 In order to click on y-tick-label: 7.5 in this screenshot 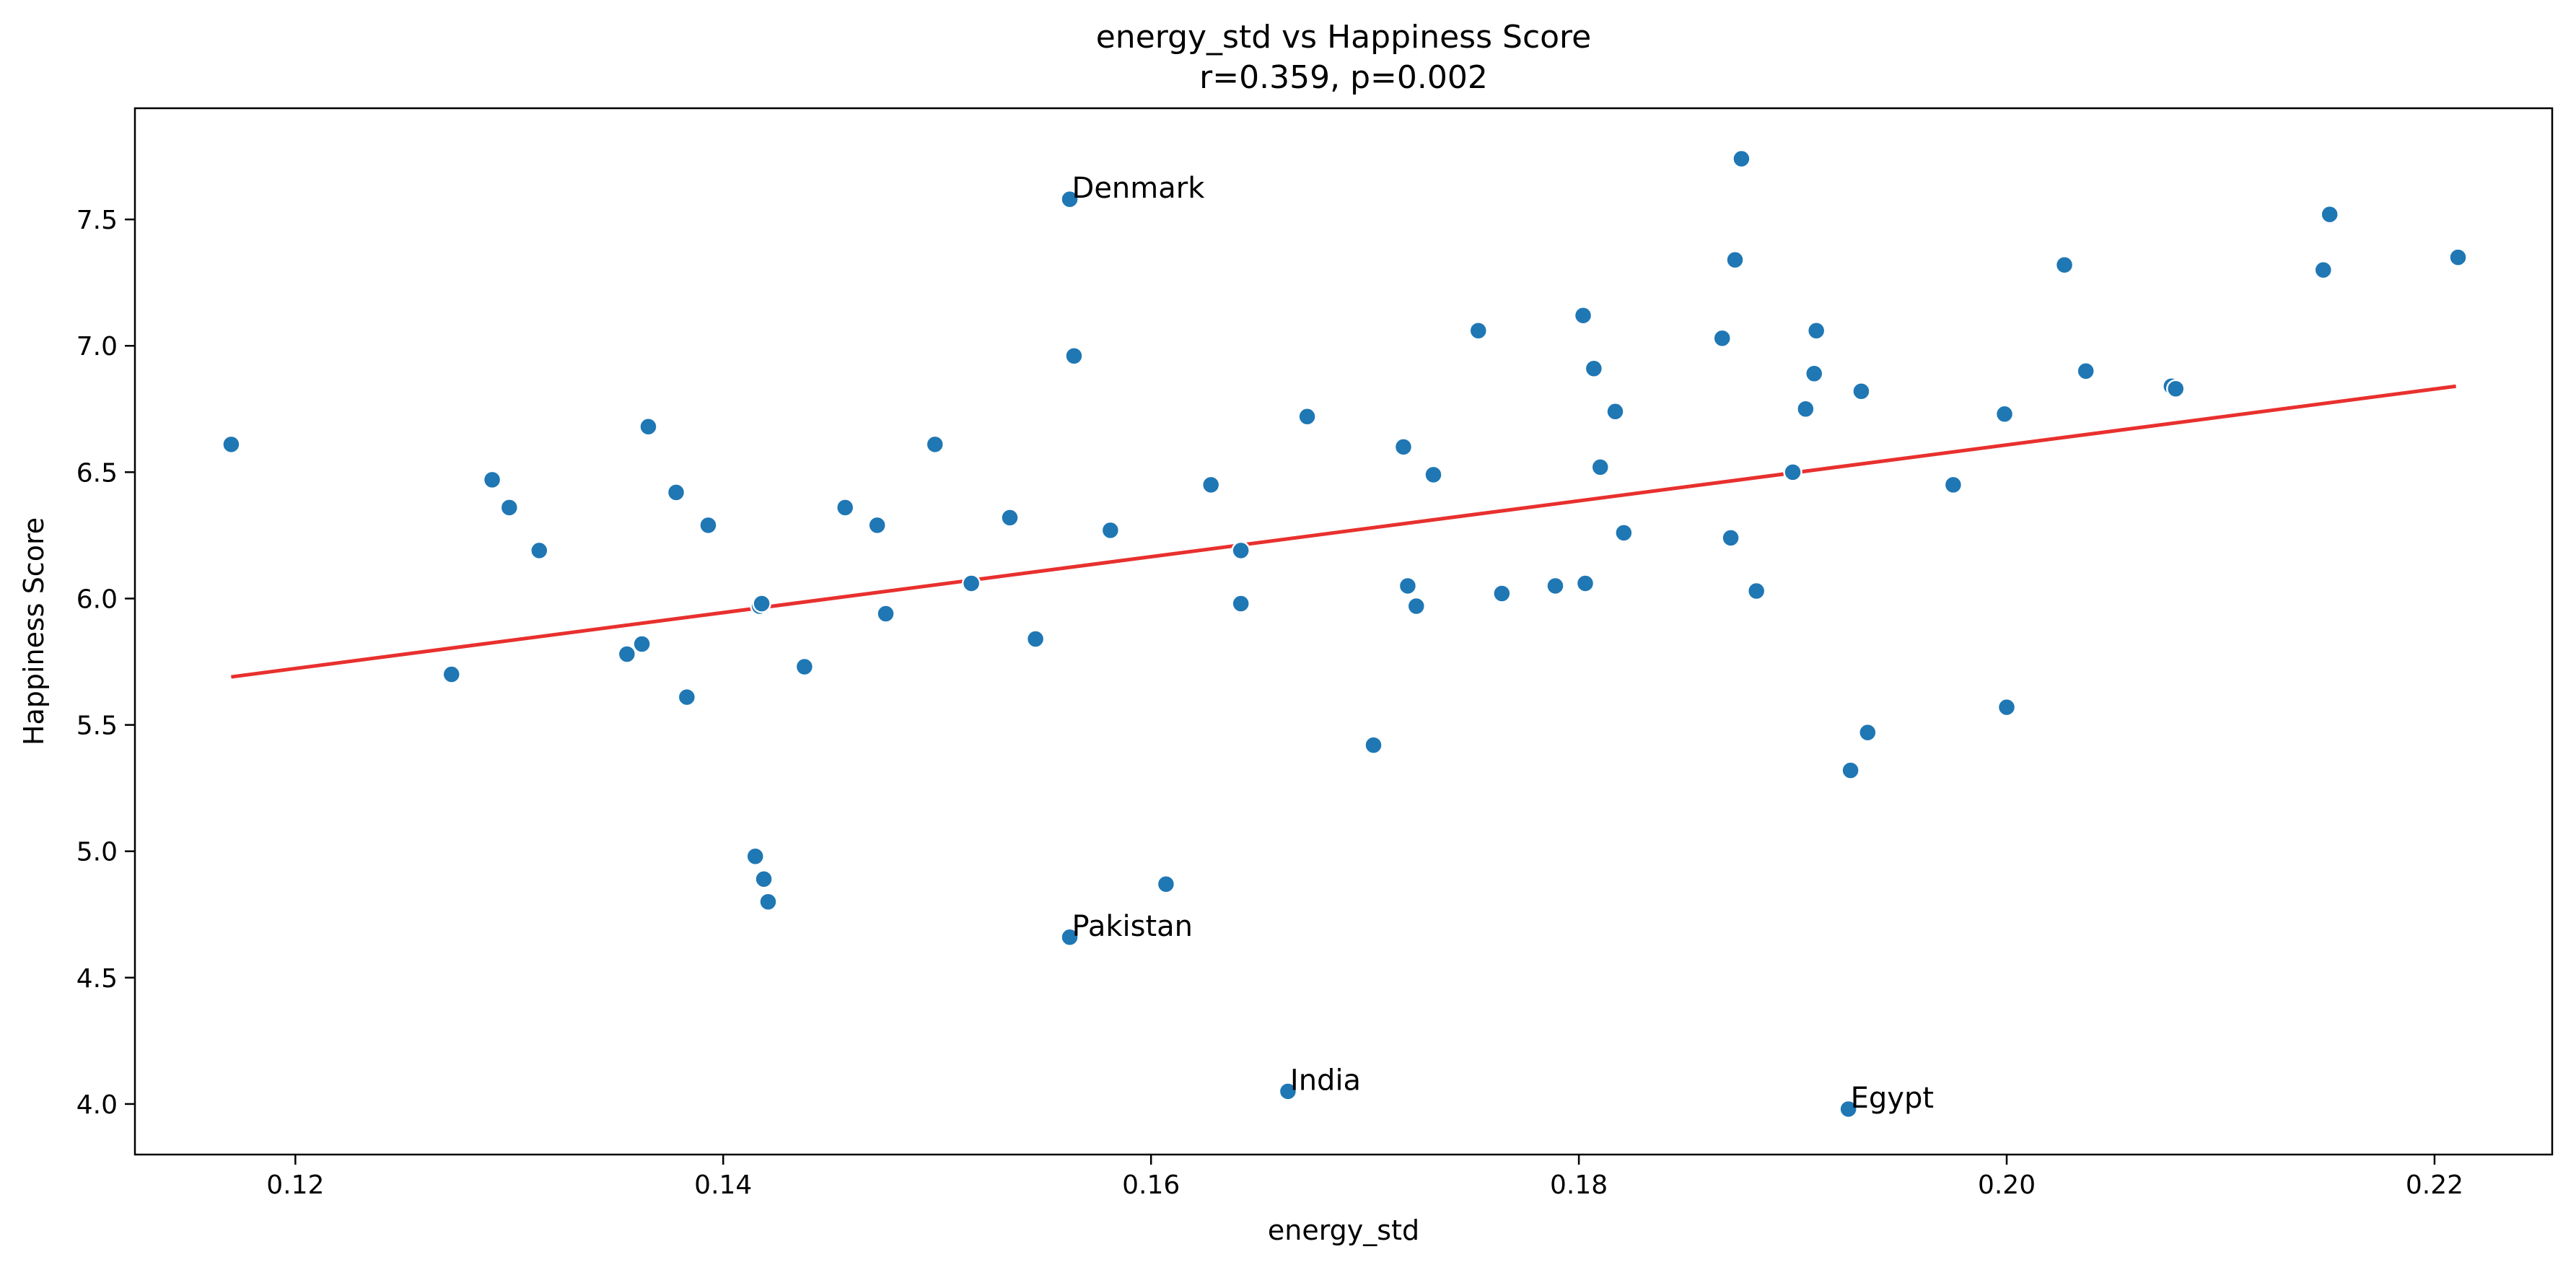, I will do `click(97, 220)`.